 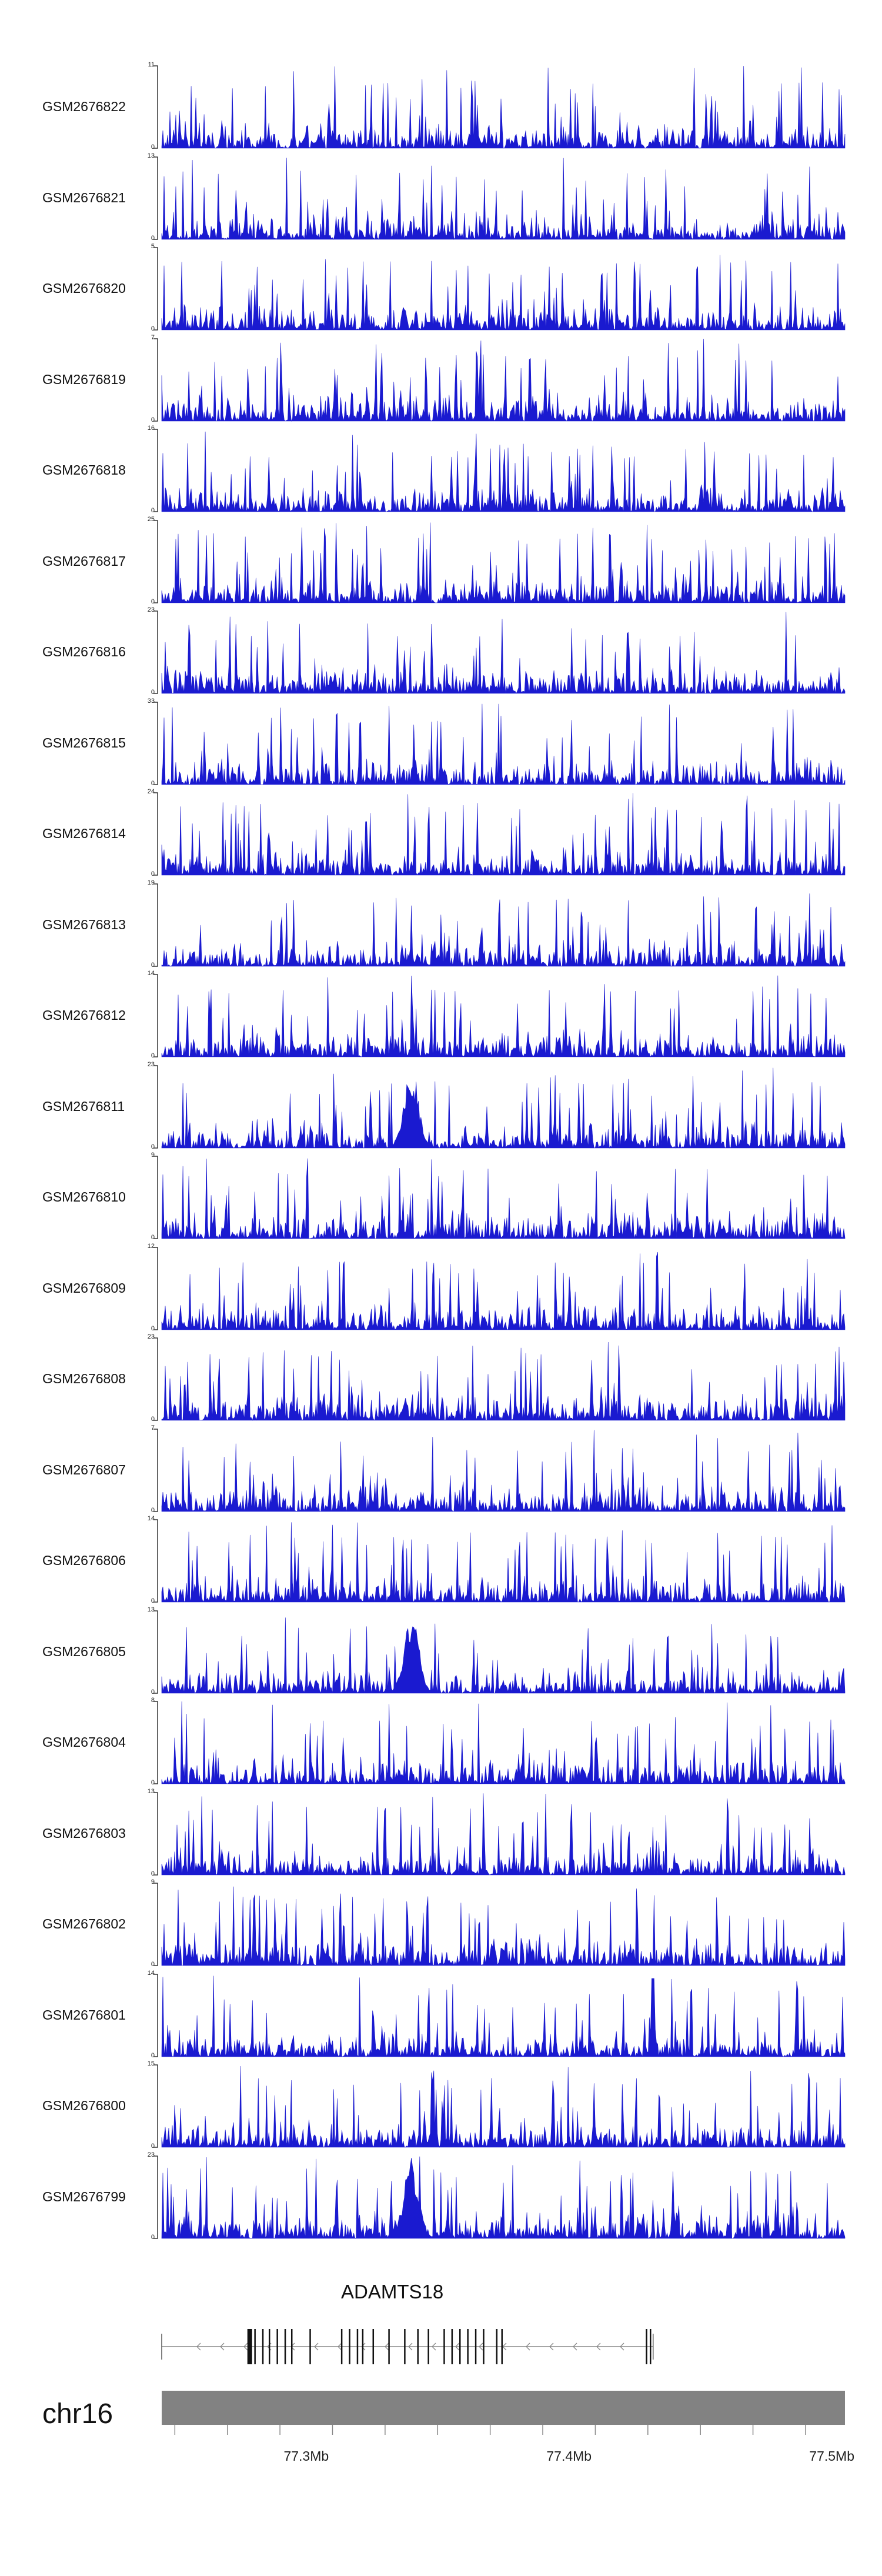 I want to click on track-GSM2676800: GSM2676800 15 0, so click(x=441, y=2105).